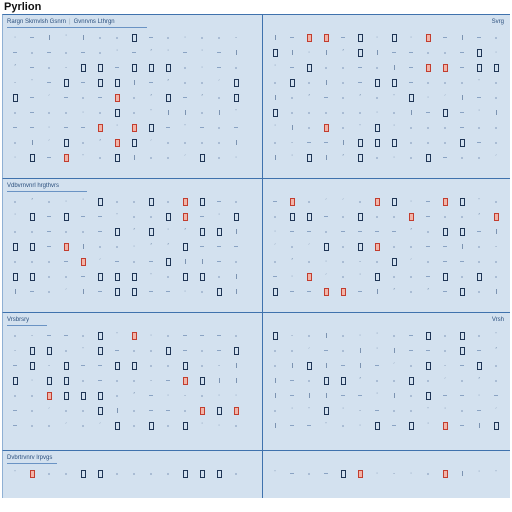  What do you see at coordinates (132, 245) in the screenshot?
I see `pane-2: Vdbvrnvnrl hrgthvrs ˈ’ · ′ ˈ ′ ¨’ ·’ ¨ ˈ’’ · ˈ` at bounding box center [132, 245].